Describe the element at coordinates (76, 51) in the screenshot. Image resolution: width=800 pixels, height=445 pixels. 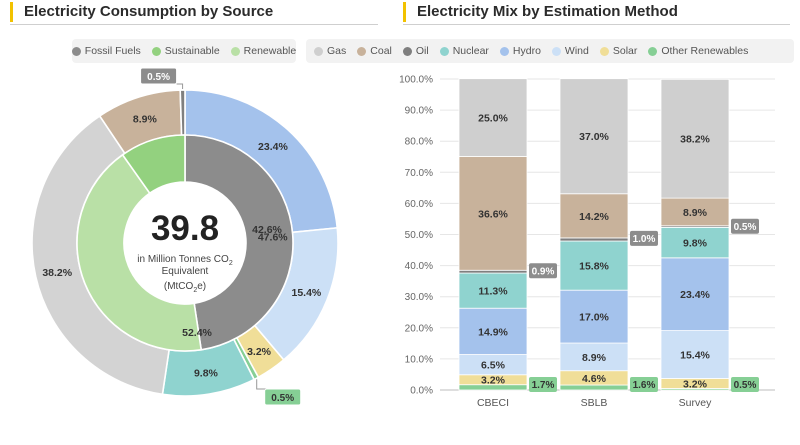
I see `legend-swatch-fossil-fuels` at that location.